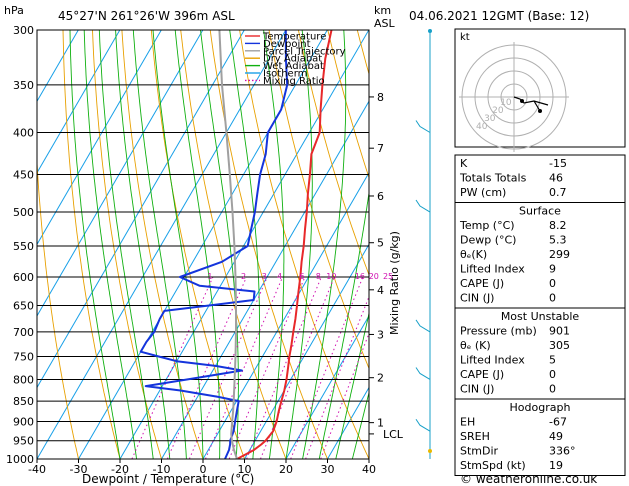  I want to click on pressure-tick-label: 500, so click(23, 212).